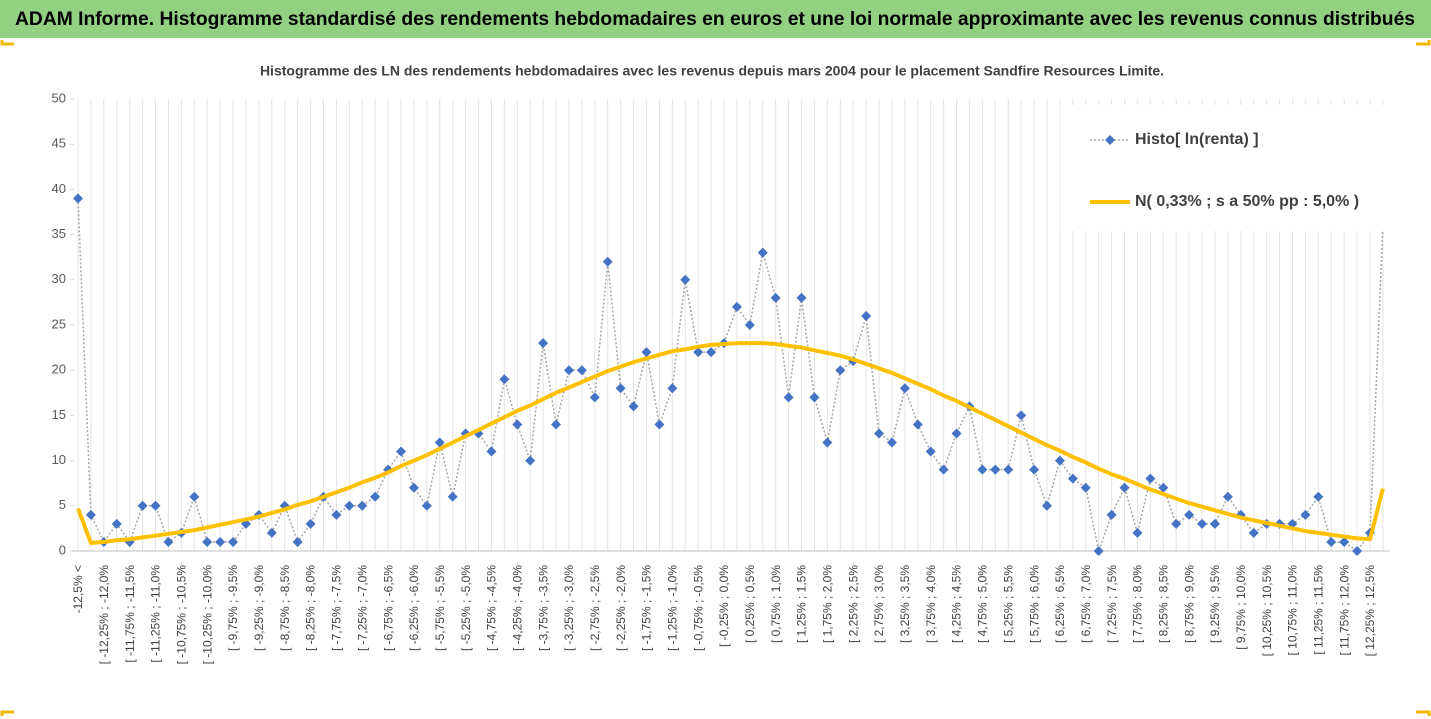 The height and width of the screenshot is (719, 1431). I want to click on x-tick-label: [ -12,25% ; -12,0%, so click(104, 615).